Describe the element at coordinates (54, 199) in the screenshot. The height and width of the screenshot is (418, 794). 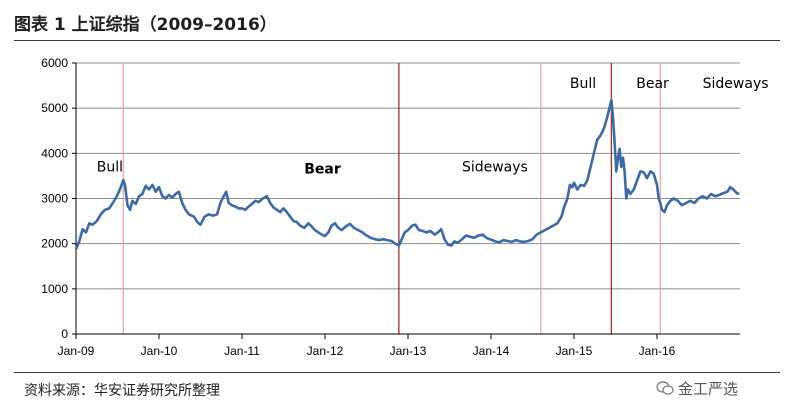
I see `y-tick-label: 3000` at that location.